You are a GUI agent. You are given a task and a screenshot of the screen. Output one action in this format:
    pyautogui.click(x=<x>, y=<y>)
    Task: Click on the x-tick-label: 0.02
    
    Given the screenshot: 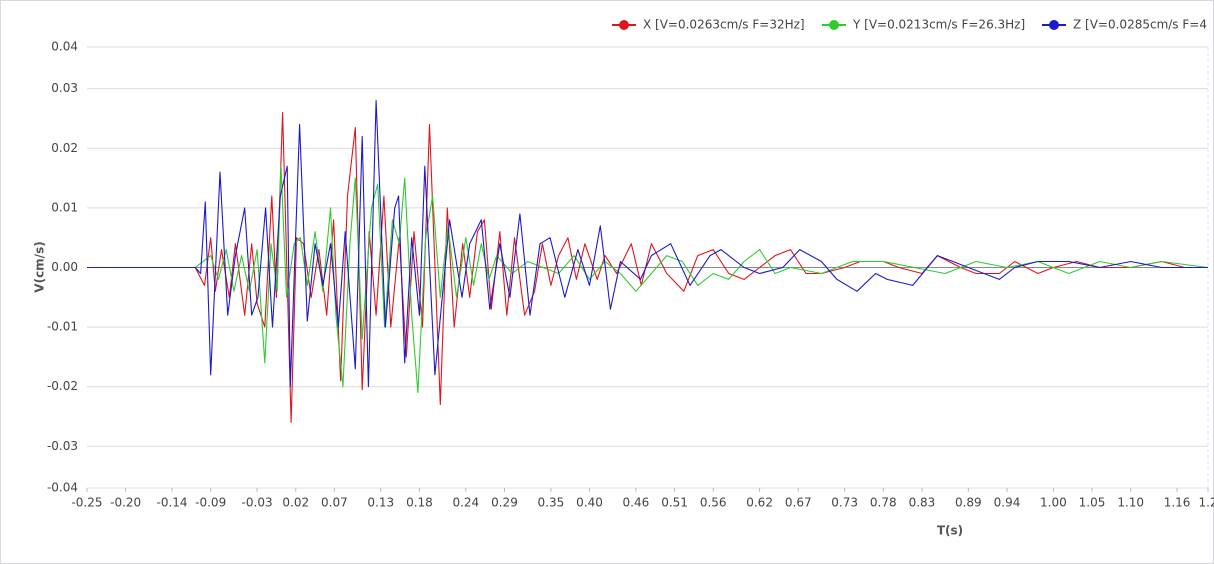 What is the action you would take?
    pyautogui.click(x=295, y=503)
    